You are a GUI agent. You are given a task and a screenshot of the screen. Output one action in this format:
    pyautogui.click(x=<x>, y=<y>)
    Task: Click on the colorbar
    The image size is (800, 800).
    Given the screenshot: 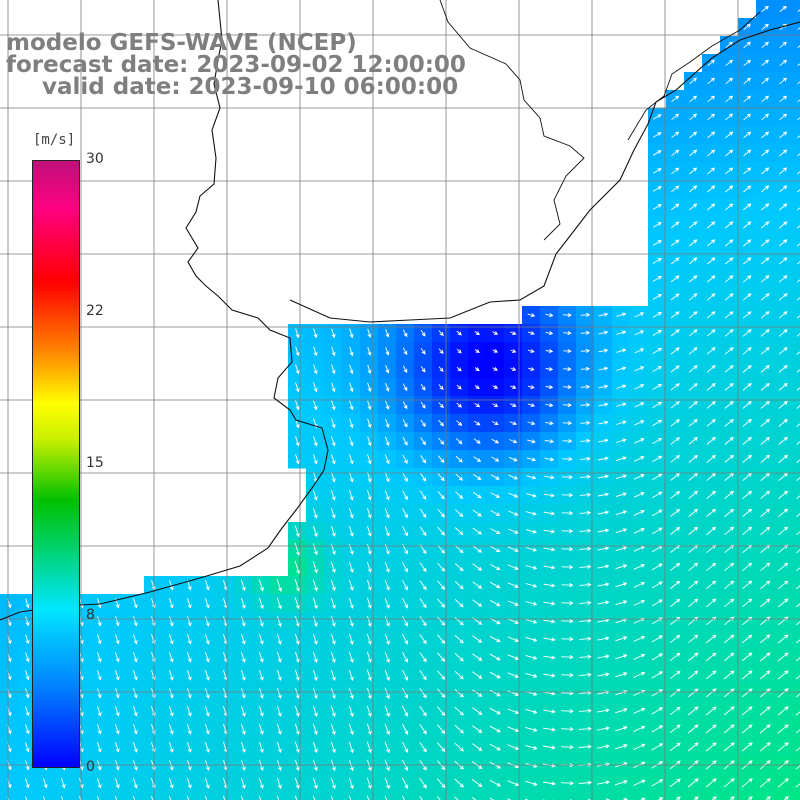 What is the action you would take?
    pyautogui.click(x=56, y=464)
    